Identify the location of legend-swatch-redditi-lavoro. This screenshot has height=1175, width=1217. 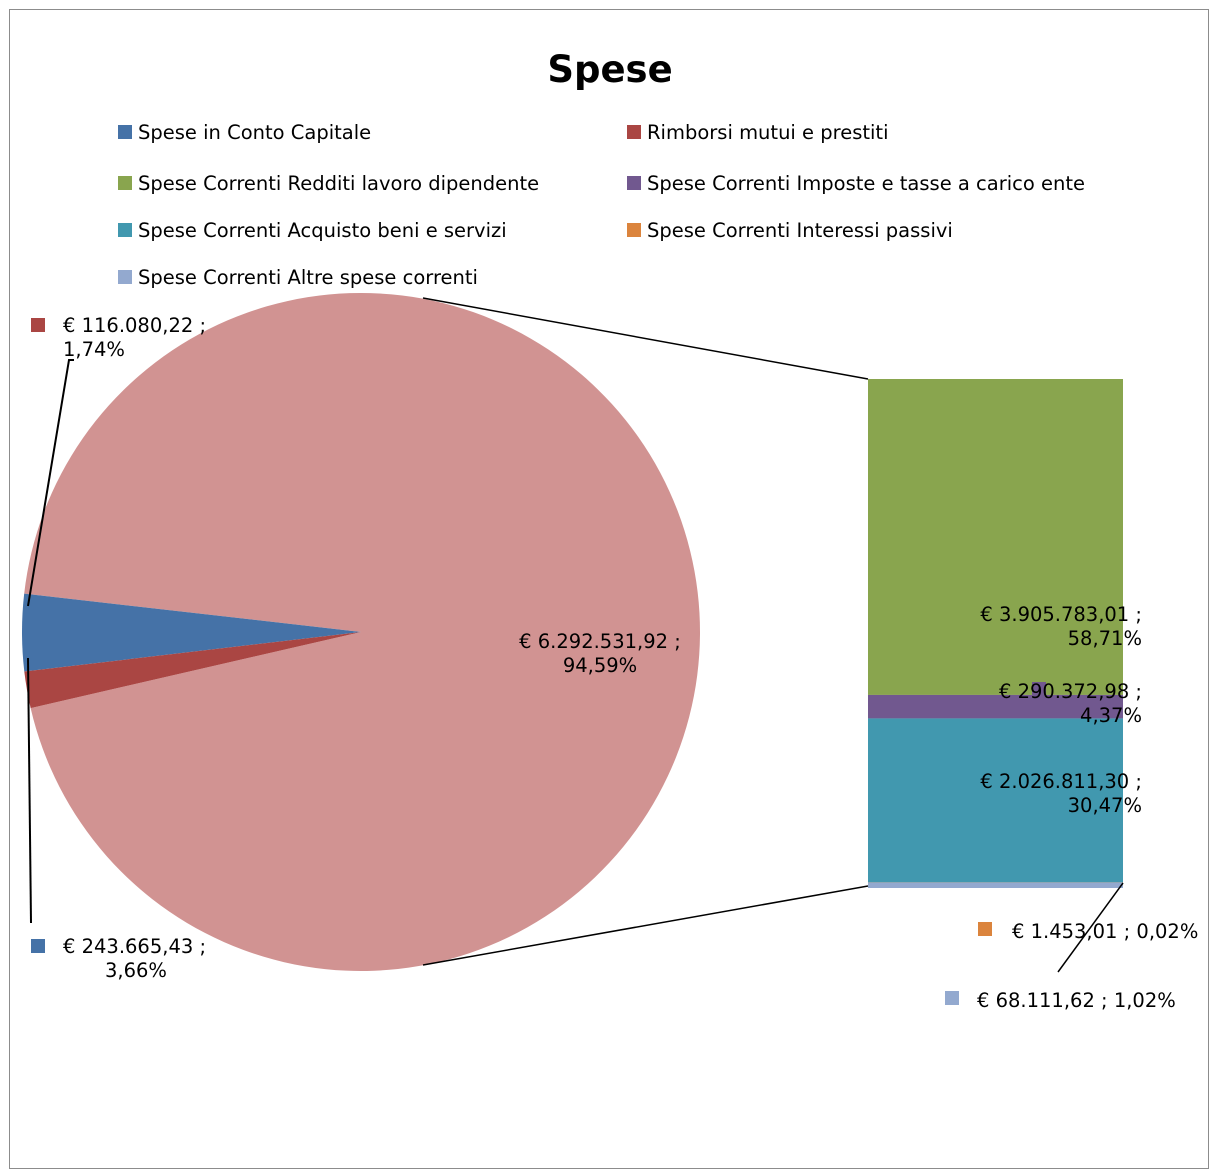
(125, 183).